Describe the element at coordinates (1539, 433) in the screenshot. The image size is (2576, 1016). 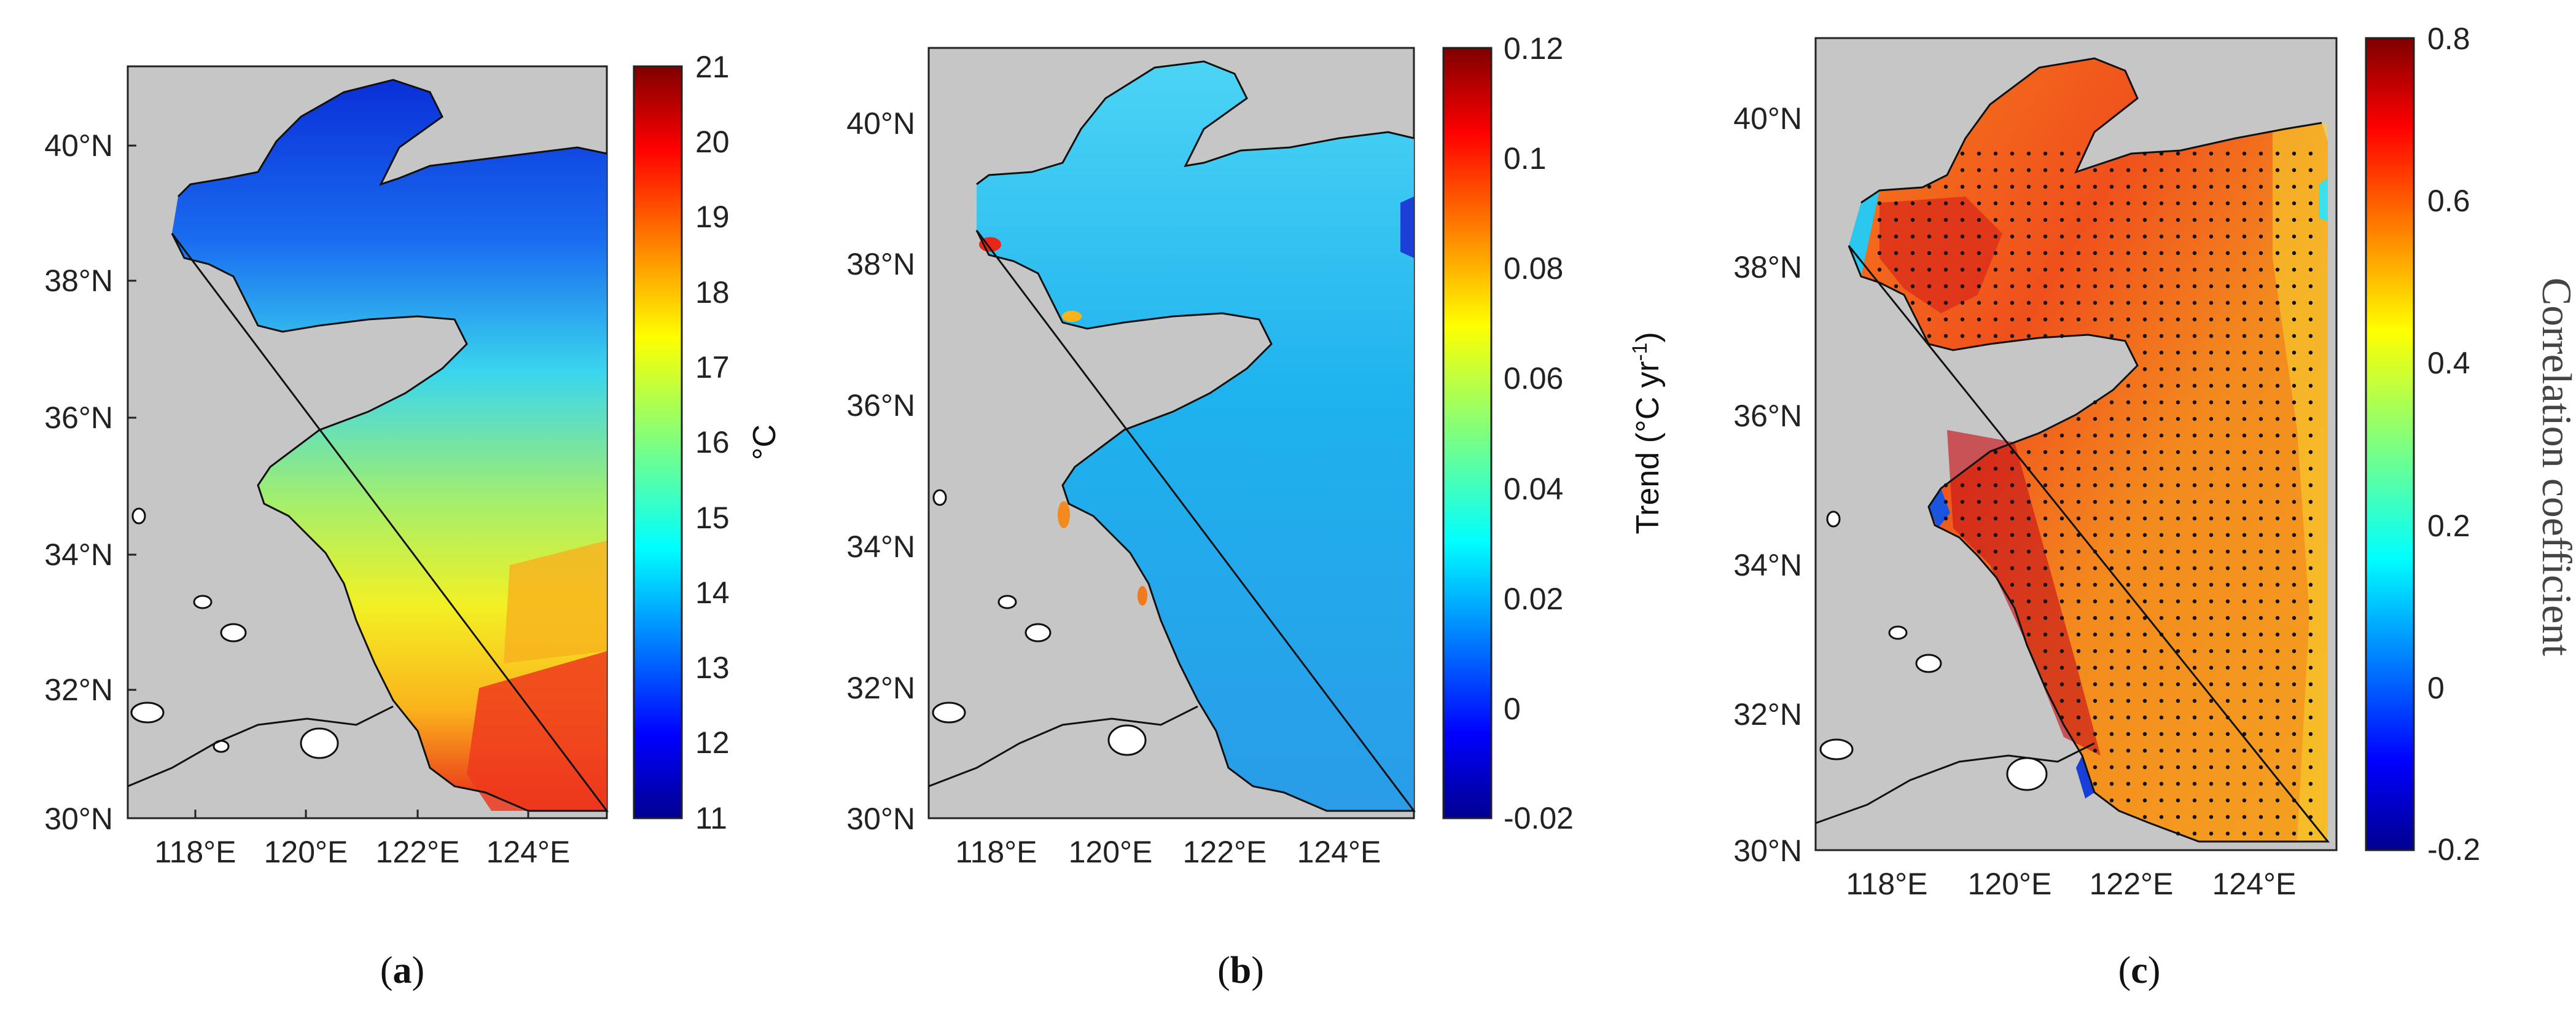
I see `colorbar-ticks: 0.12 0.1 0.08 0.06 0.04 0.02 0 -0.02` at that location.